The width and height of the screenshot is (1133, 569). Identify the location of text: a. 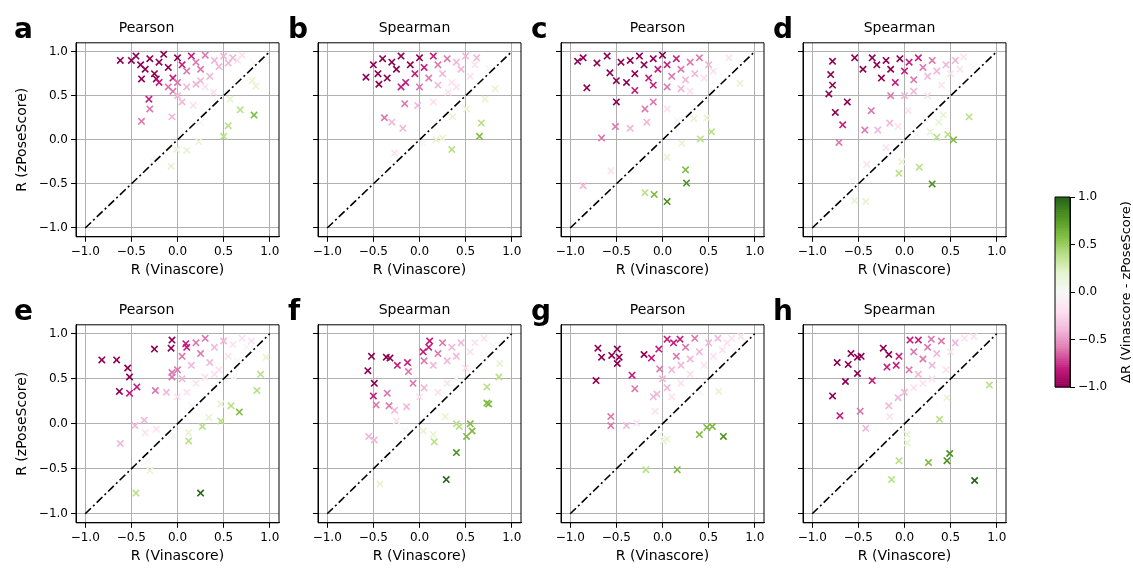
(23, 28).